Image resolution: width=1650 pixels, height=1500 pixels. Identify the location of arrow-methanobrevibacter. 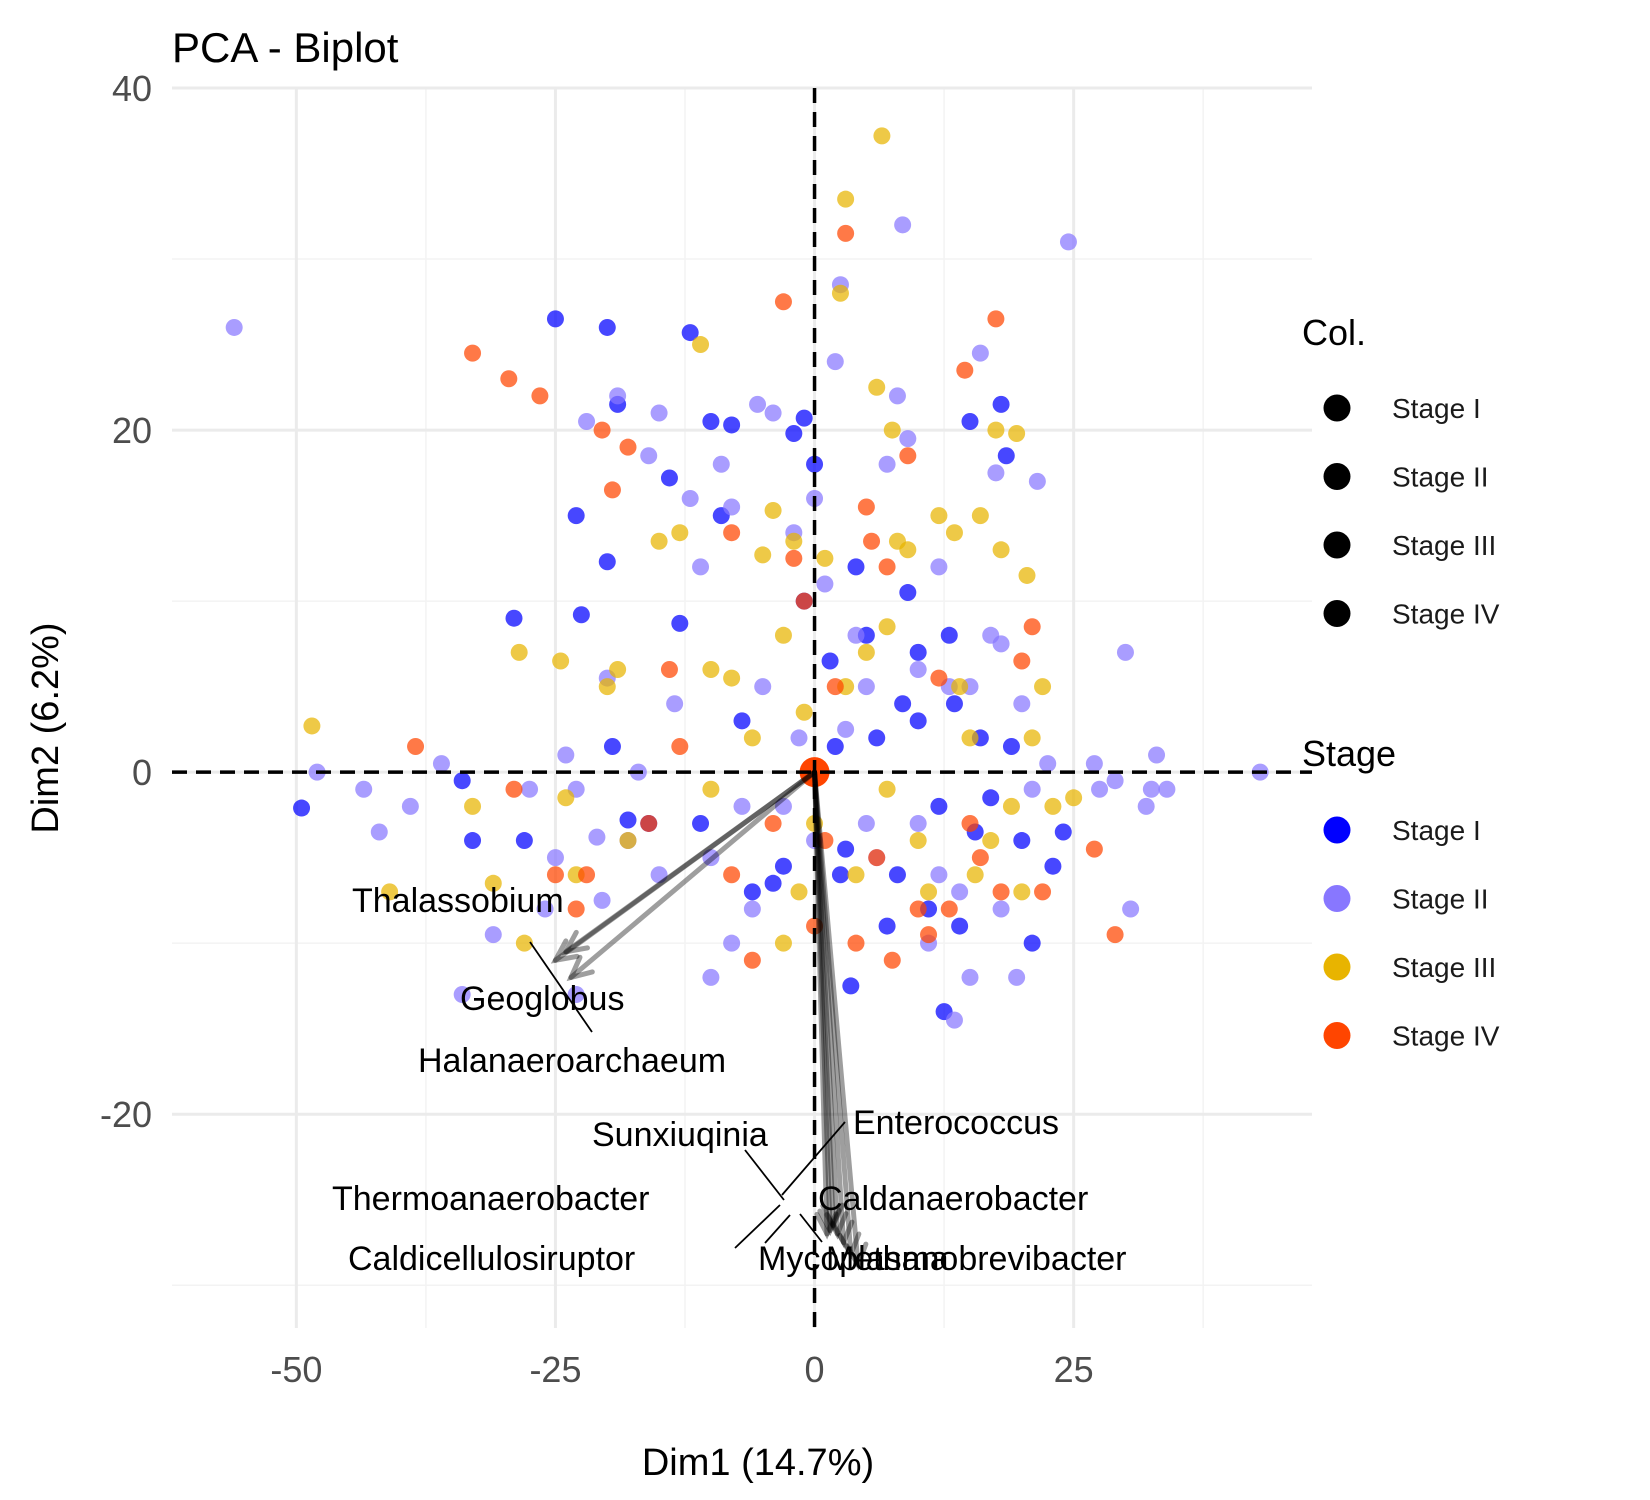
(840, 1020).